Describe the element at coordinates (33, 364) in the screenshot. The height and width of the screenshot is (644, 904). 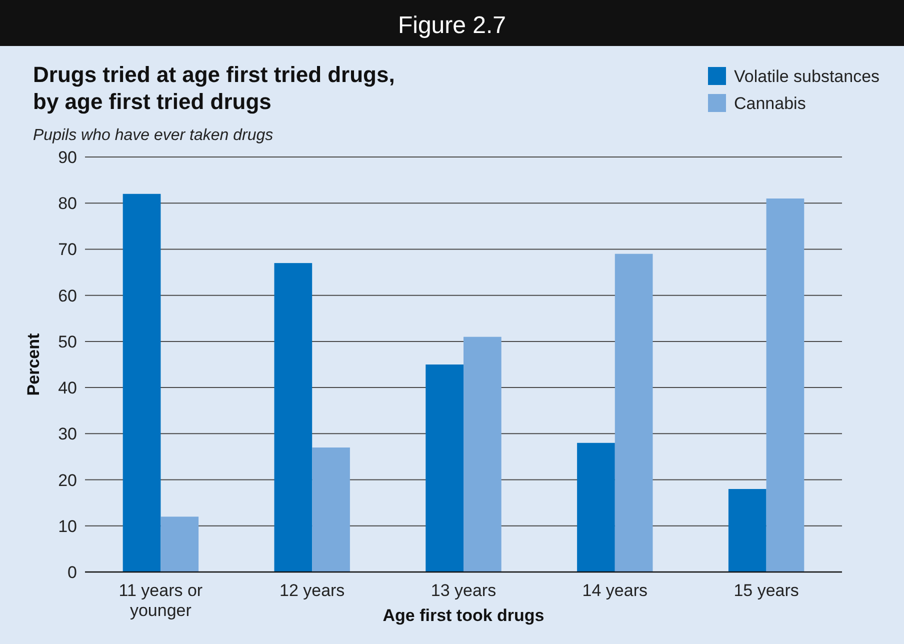
I see `y-axis-title: Percent` at that location.